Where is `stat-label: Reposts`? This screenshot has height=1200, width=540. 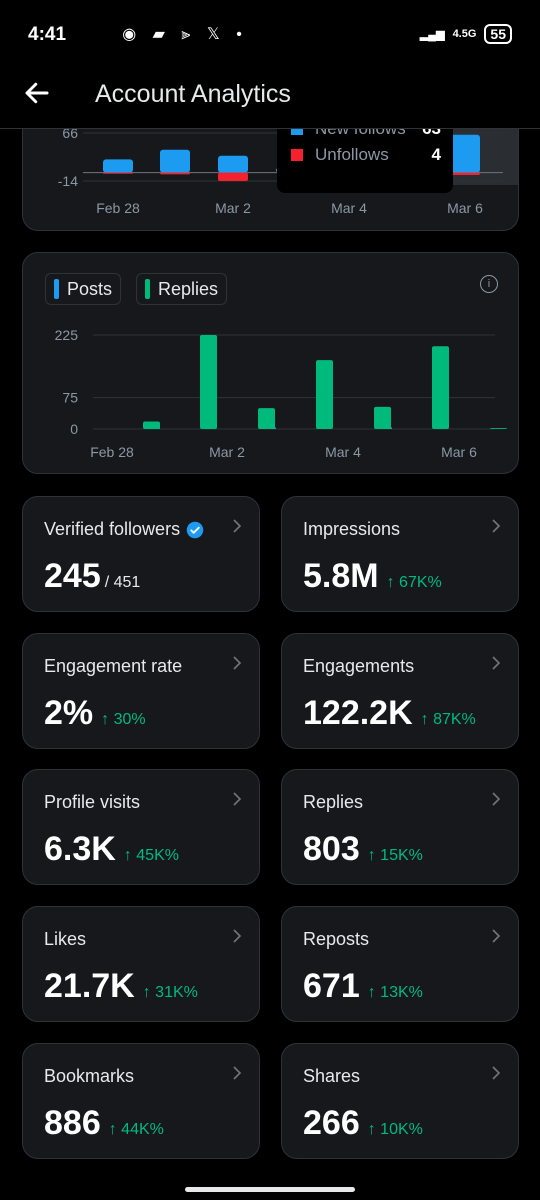 stat-label: Reposts is located at coordinates (336, 939).